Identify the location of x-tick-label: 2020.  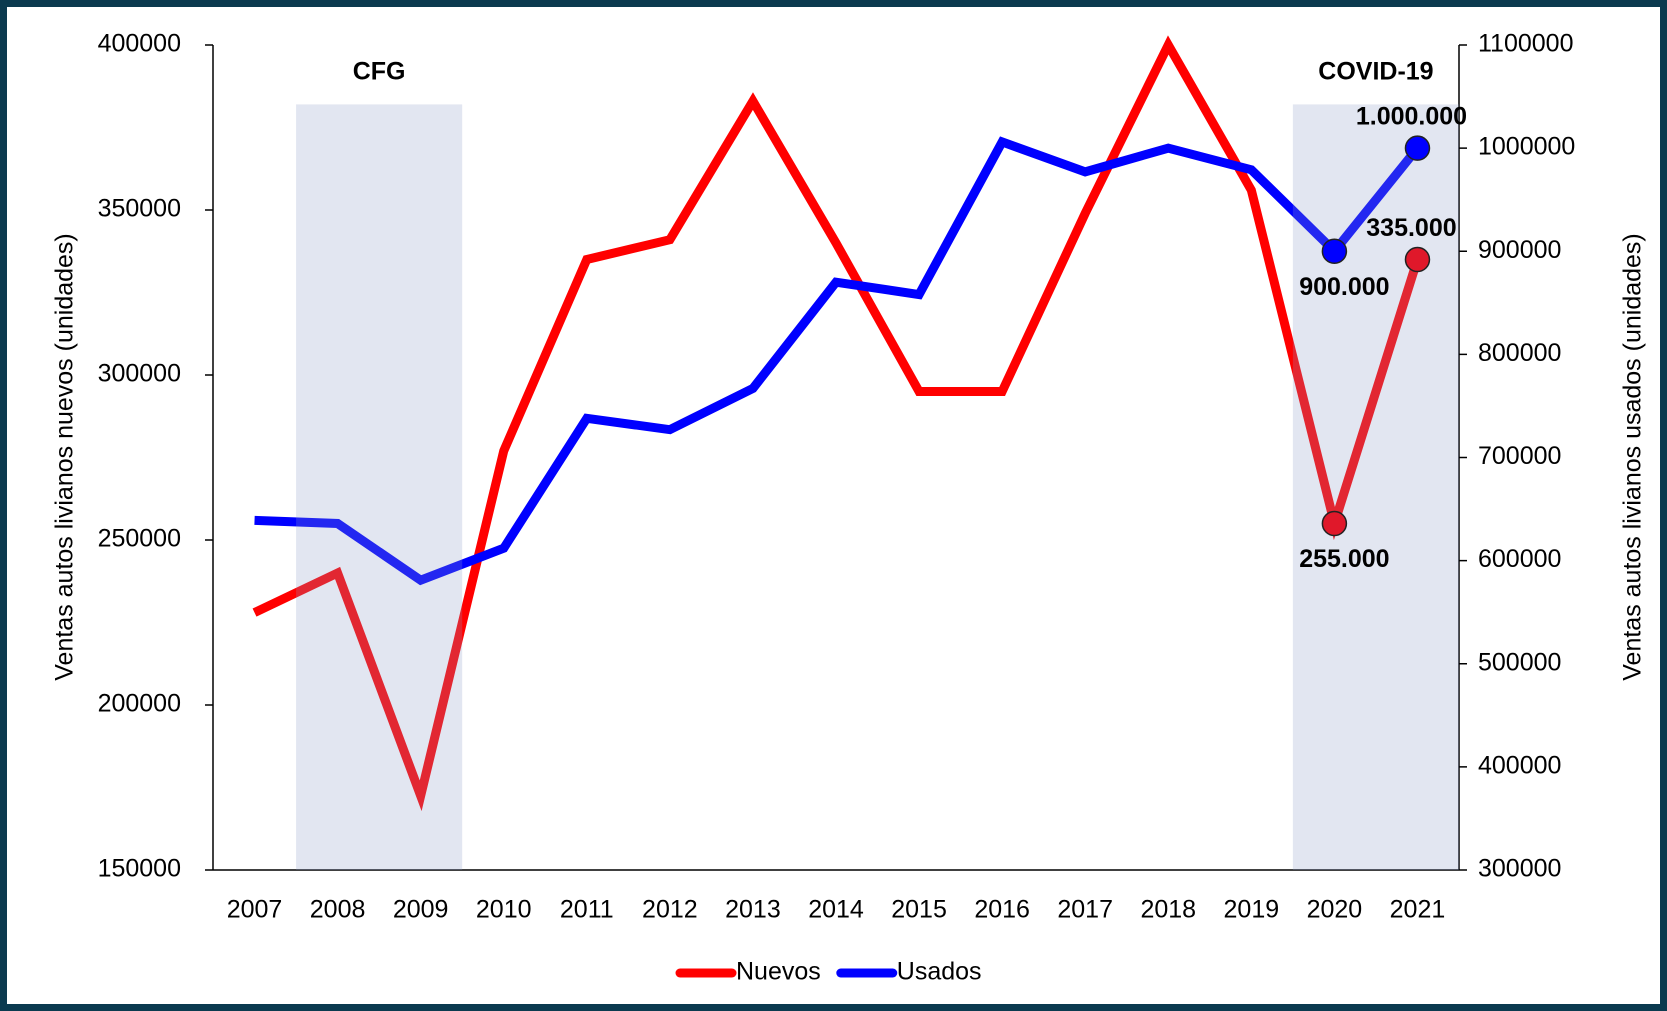
(1335, 910).